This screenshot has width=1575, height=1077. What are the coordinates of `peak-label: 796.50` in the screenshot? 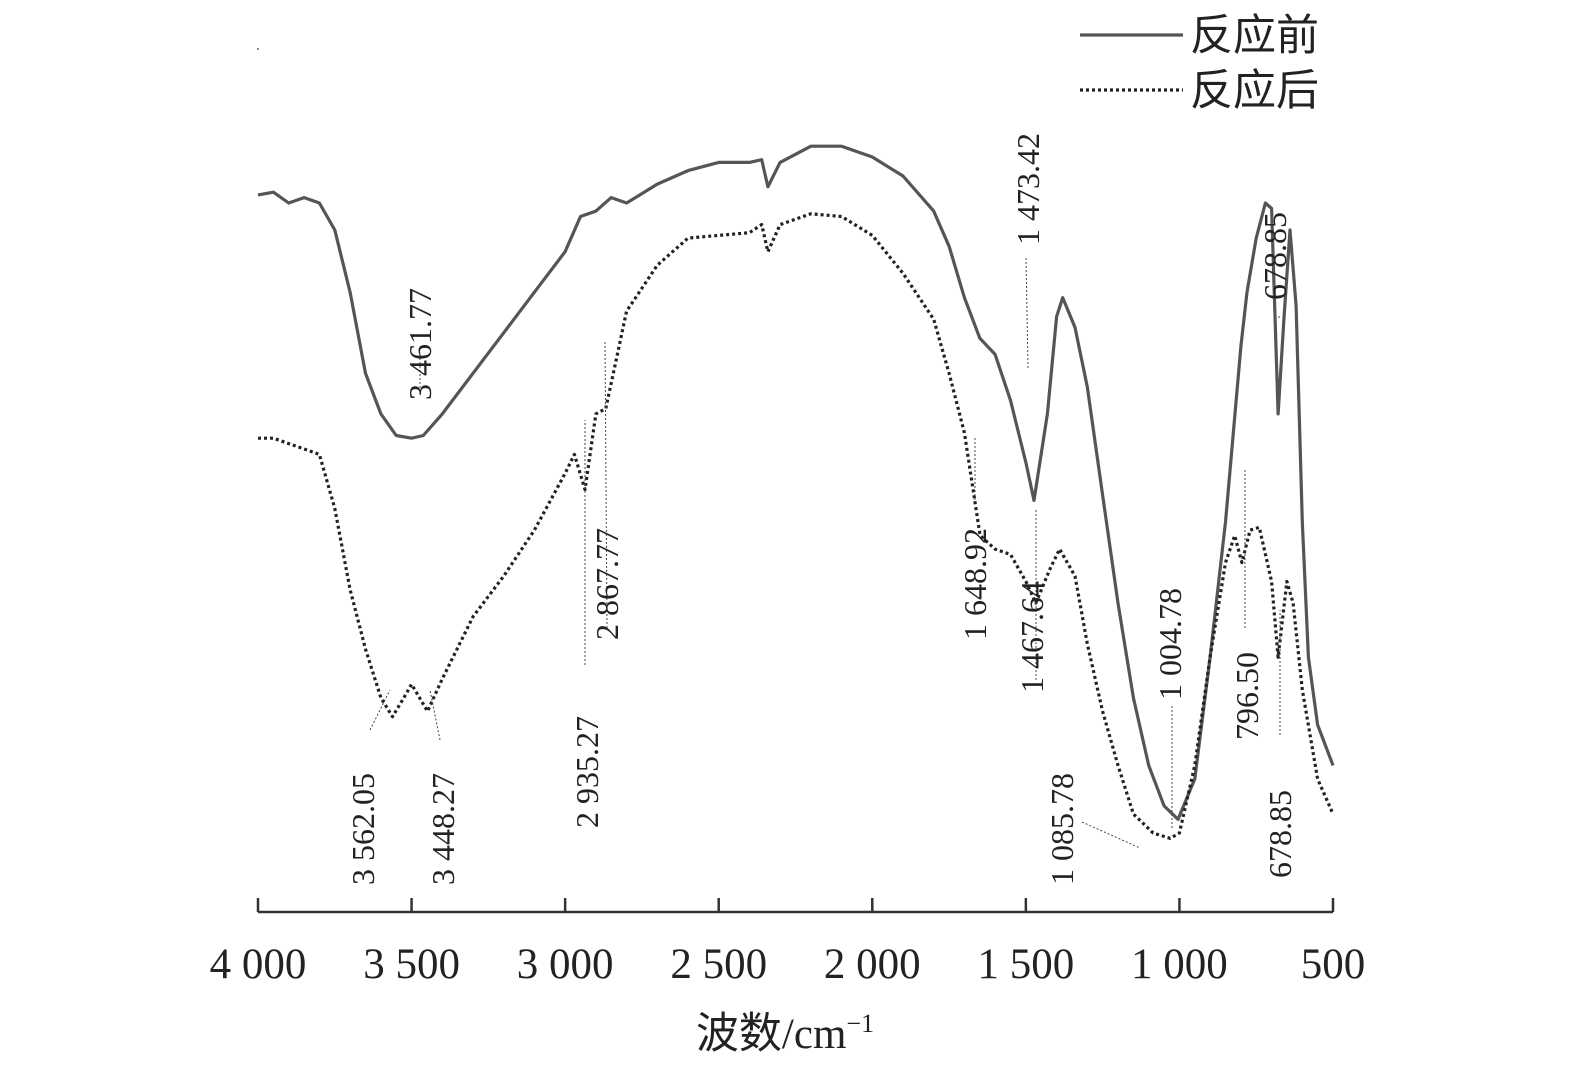 It's located at (1247, 696).